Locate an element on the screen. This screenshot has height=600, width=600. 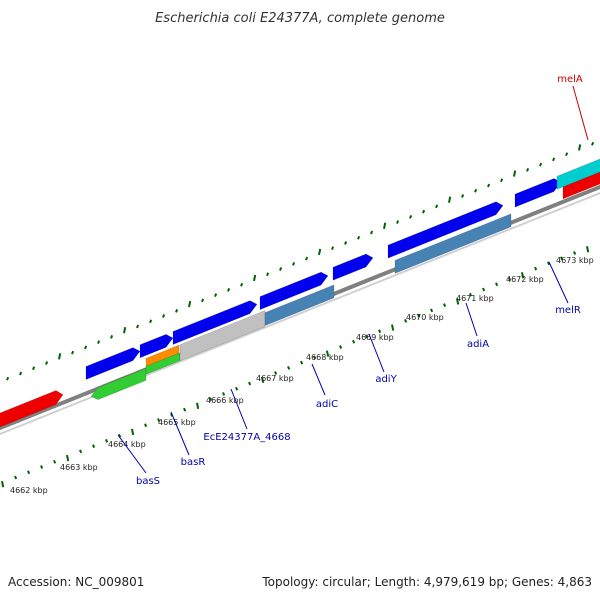
feature-adic is located at coordinates (299, 305).